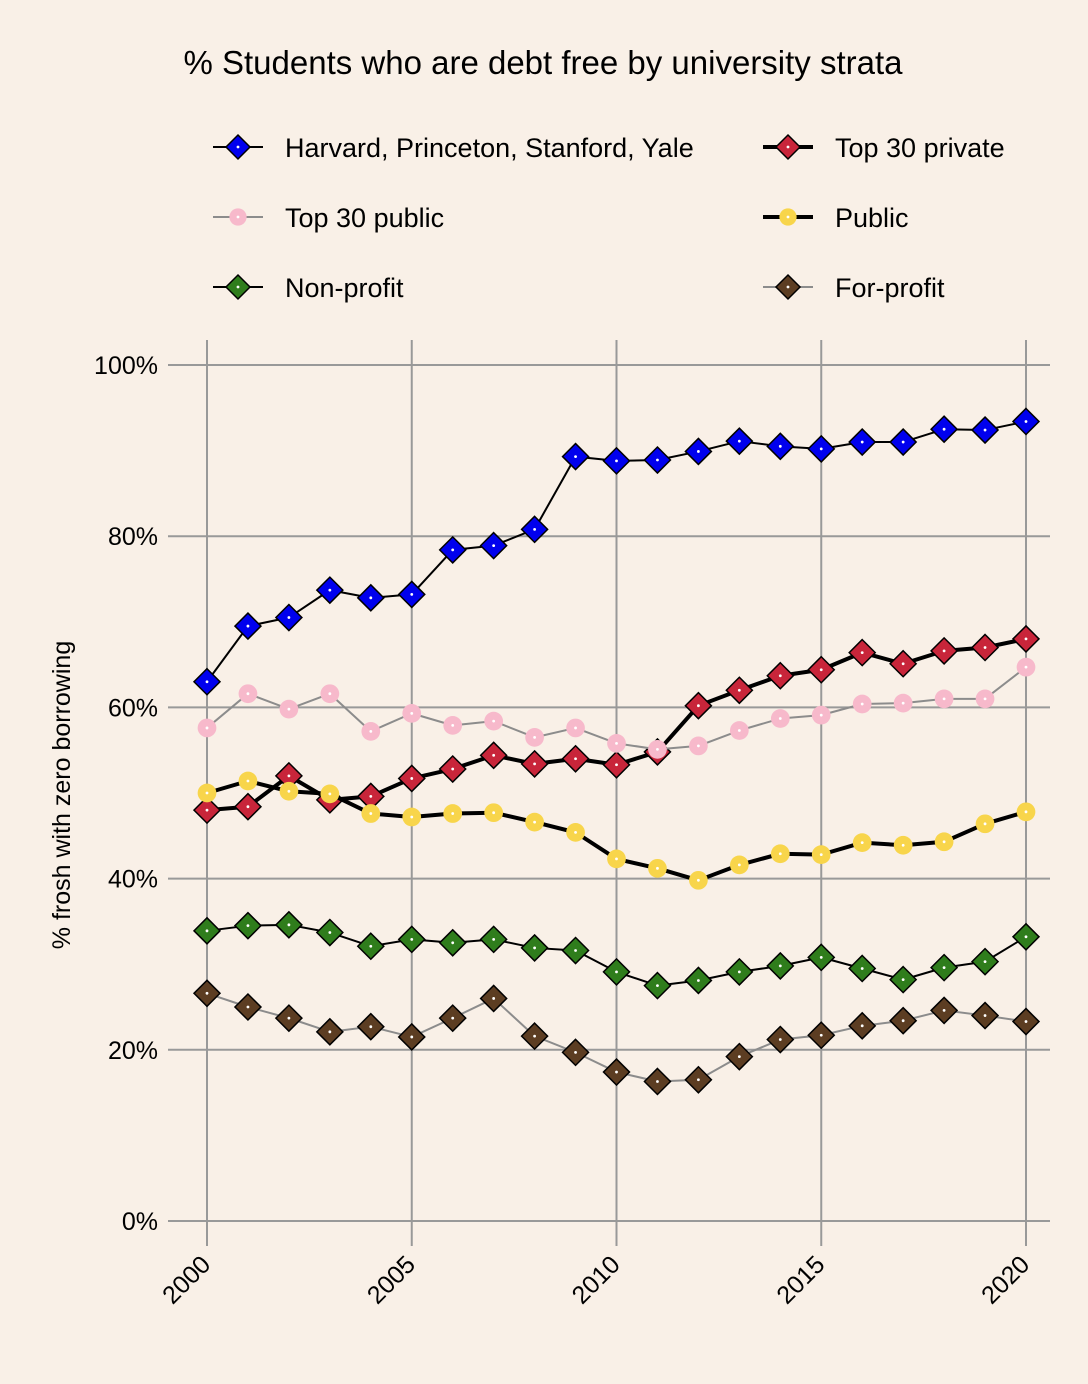 This screenshot has height=1384, width=1088. Describe the element at coordinates (126, 794) in the screenshot. I see `y-axis: 0% 20% 40% 60% 80% 100%` at that location.